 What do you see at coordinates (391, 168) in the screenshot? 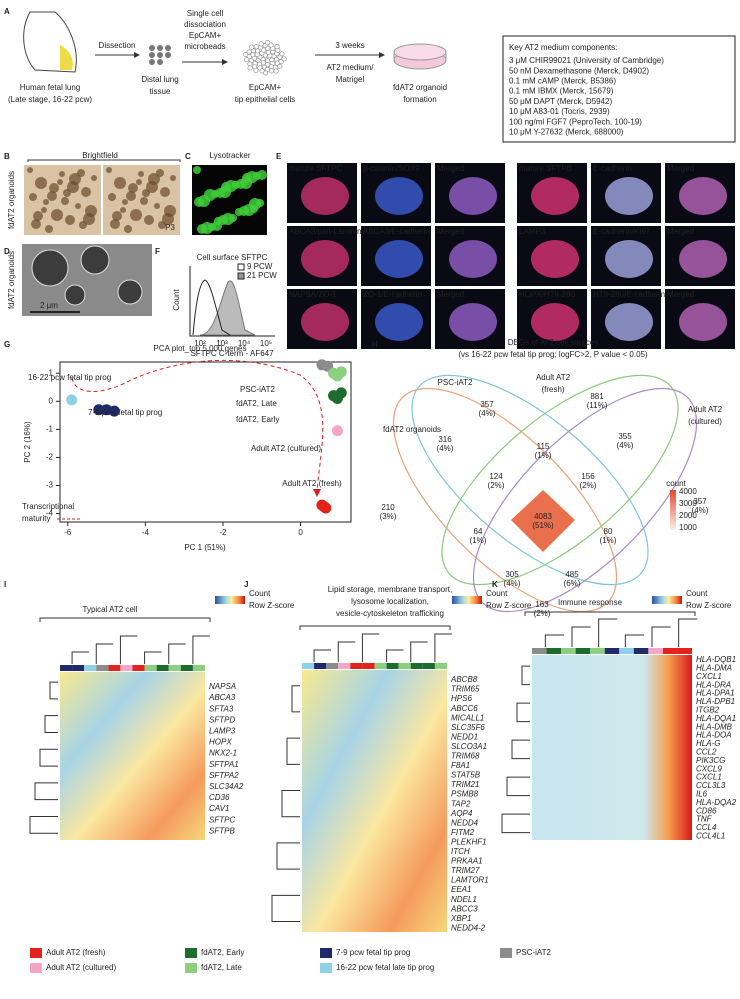
I see `label: β-catenin/SOX9` at bounding box center [391, 168].